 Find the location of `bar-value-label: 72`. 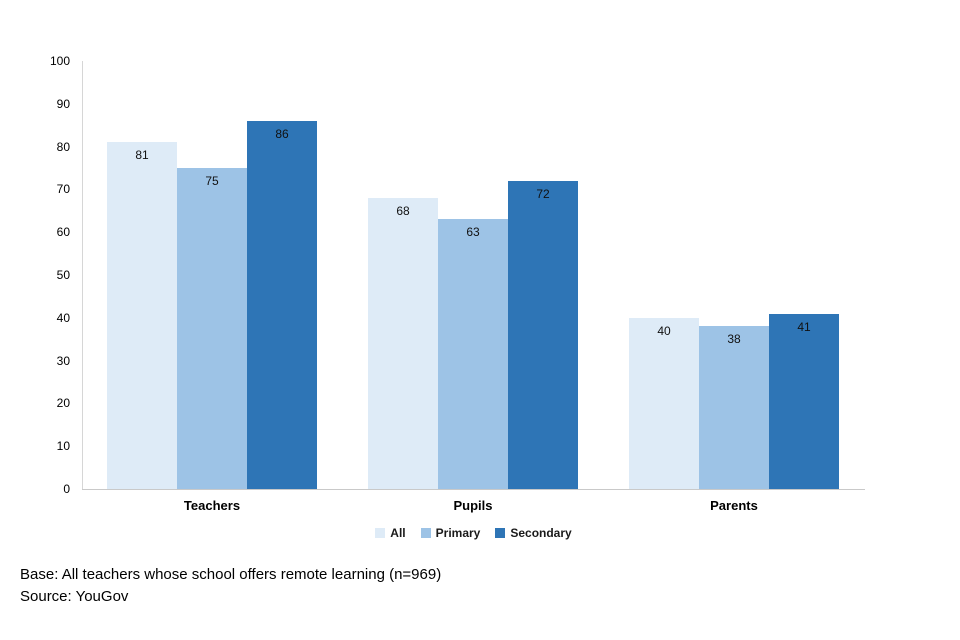

bar-value-label: 72 is located at coordinates (543, 194).